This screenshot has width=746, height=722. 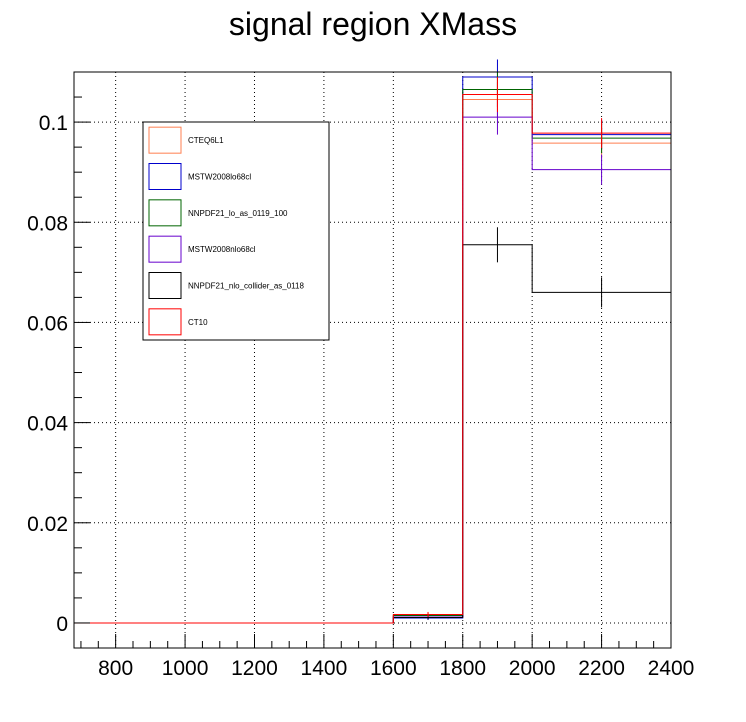 What do you see at coordinates (462, 668) in the screenshot?
I see `x-tick-label: 1800` at bounding box center [462, 668].